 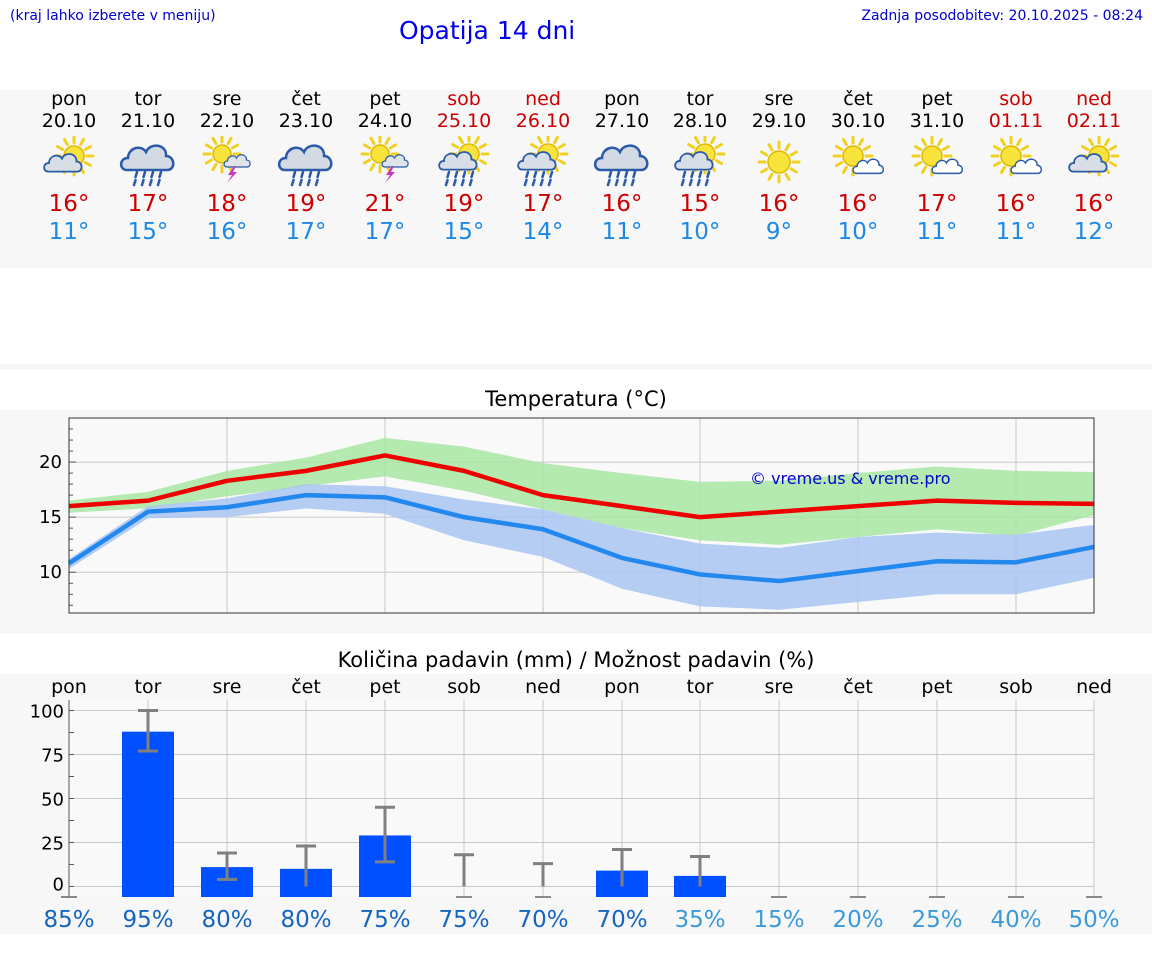 What do you see at coordinates (385, 204) in the screenshot?
I see `max-temperature: 21°` at bounding box center [385, 204].